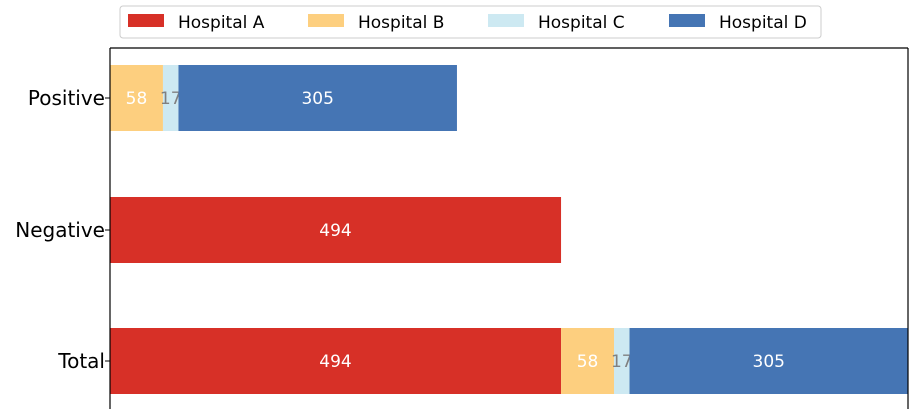  I want to click on legend-swatch-hospital-b, so click(326, 20).